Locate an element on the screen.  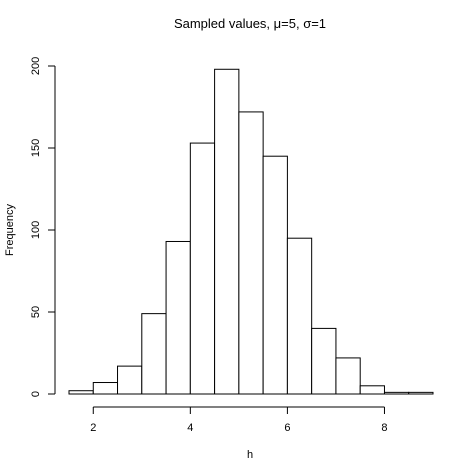
x-tick-label: 8 is located at coordinates (384, 428).